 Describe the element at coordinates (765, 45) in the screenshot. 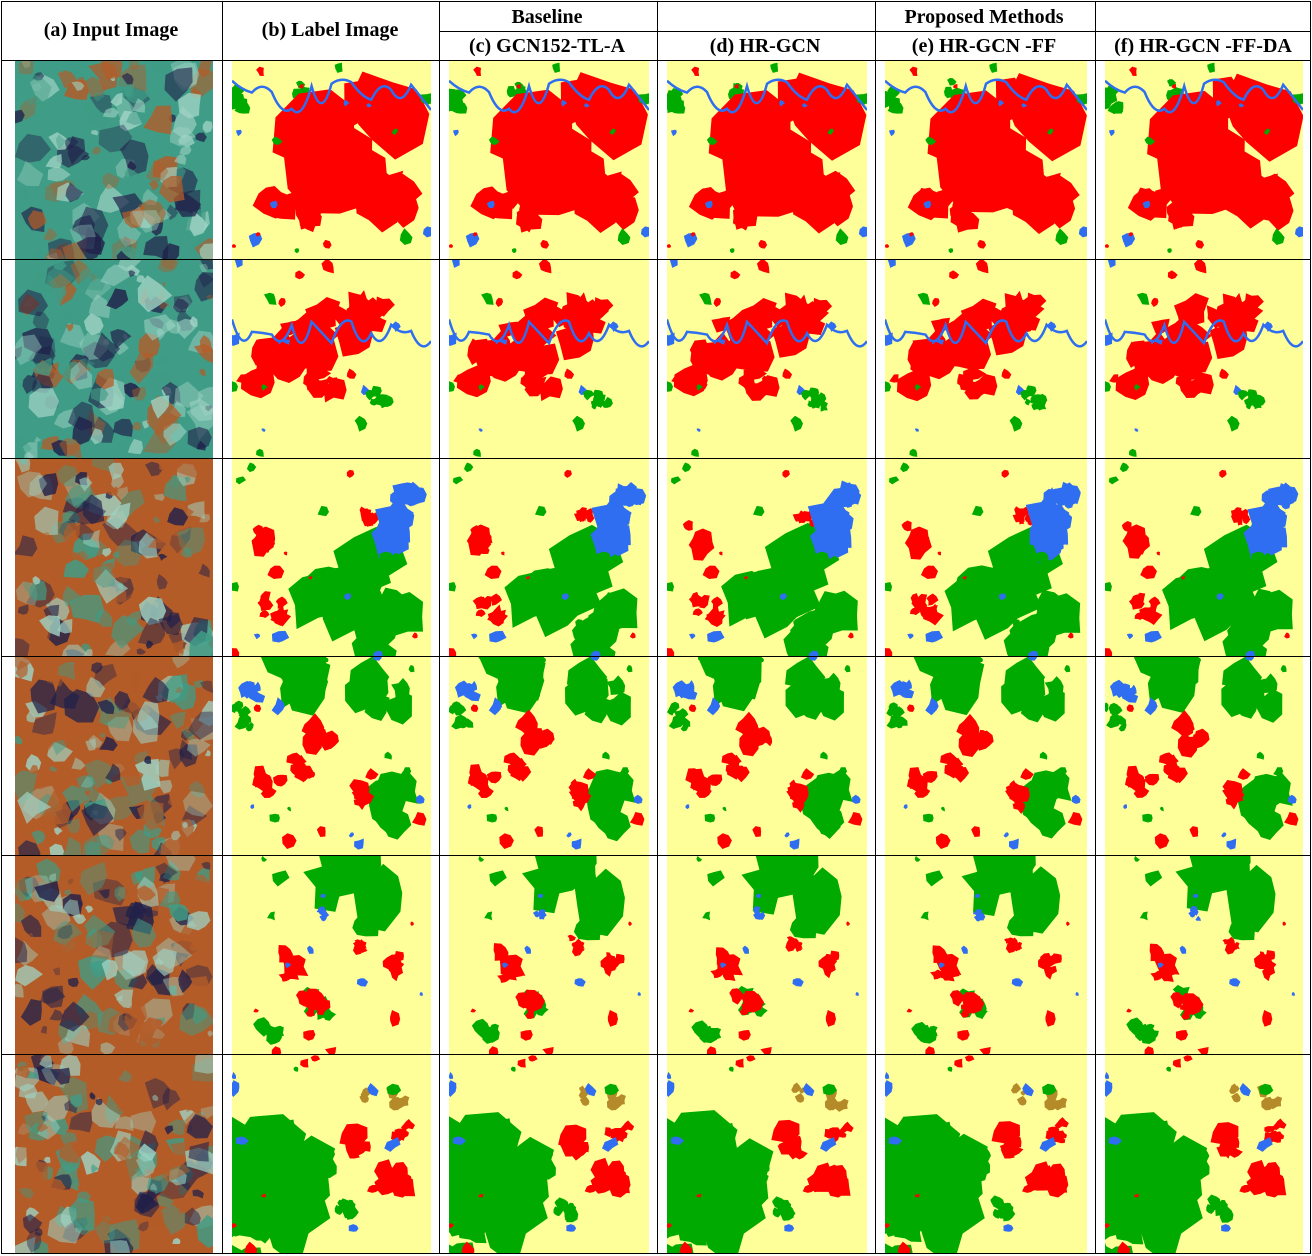

I see `column-header-d: (d) HR-GCN` at that location.